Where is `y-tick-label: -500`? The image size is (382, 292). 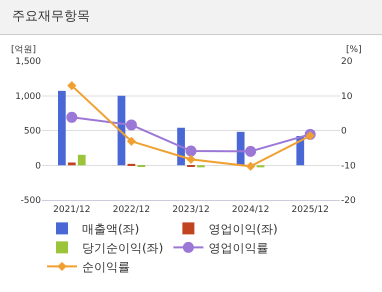
y-tick-label: -500 is located at coordinates (31, 201).